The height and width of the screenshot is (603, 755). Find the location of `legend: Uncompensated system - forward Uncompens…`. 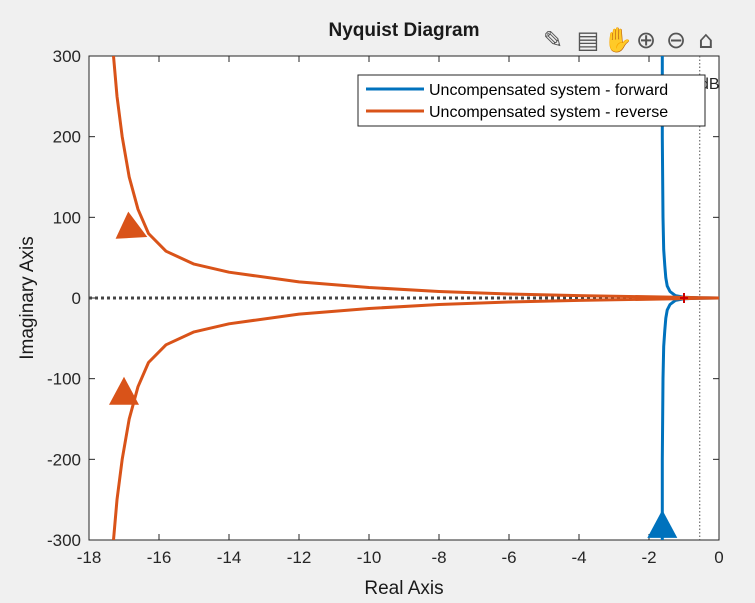

legend: Uncompensated system - forward Uncompens… is located at coordinates (531, 100).